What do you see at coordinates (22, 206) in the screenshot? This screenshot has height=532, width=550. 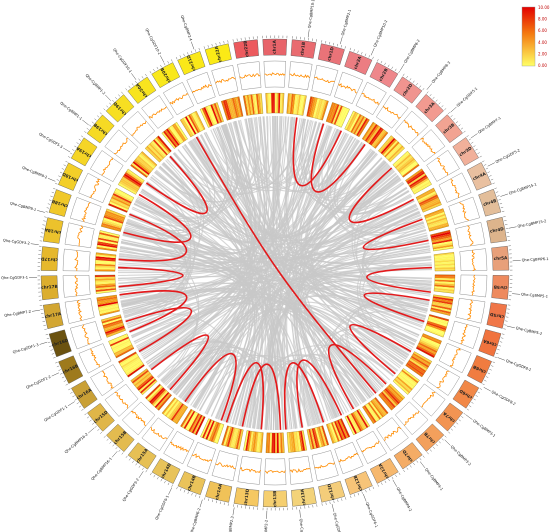 I see `gene-label: Qhe-CgBMP9-1` at bounding box center [22, 206].